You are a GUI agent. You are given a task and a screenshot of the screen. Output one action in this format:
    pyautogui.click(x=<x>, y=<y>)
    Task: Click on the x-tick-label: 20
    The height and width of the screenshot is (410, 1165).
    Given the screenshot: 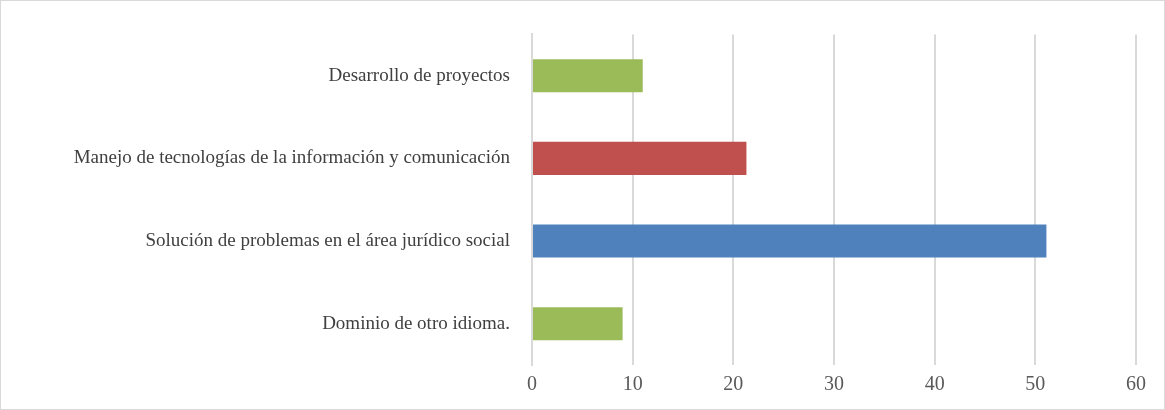 What is the action you would take?
    pyautogui.click(x=733, y=383)
    